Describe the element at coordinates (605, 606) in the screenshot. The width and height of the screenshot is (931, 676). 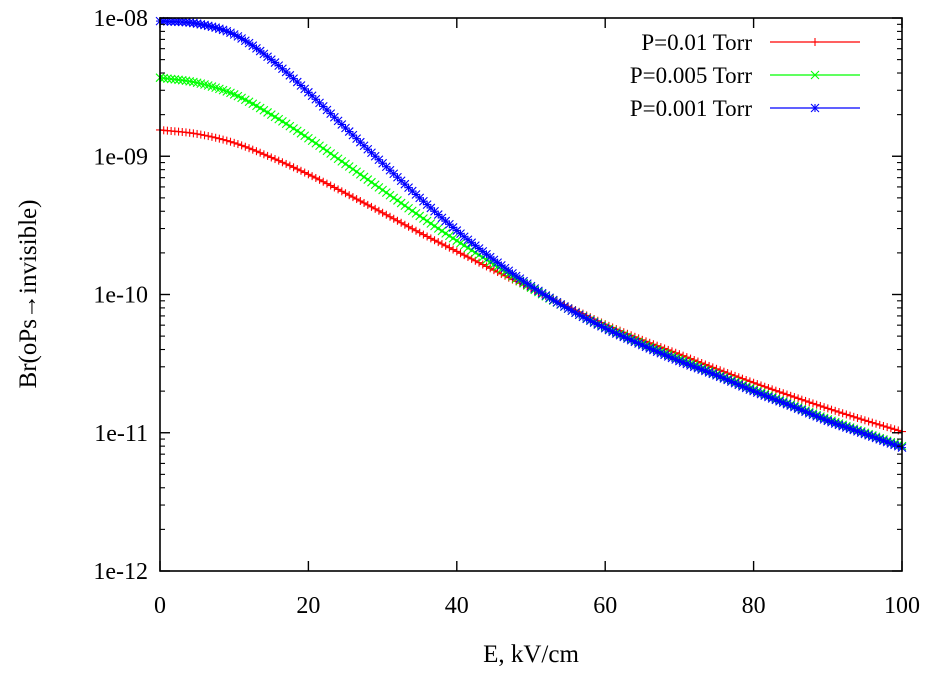
I see `x-tick-label: 60` at that location.